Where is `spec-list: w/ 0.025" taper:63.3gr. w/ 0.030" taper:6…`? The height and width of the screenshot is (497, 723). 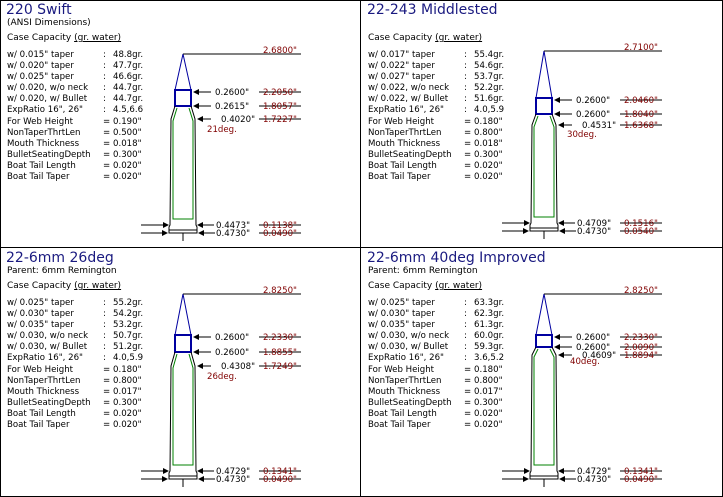 spec-list: w/ 0.025" taper:63.3gr. w/ 0.030" taper:6… is located at coordinates (448, 364).